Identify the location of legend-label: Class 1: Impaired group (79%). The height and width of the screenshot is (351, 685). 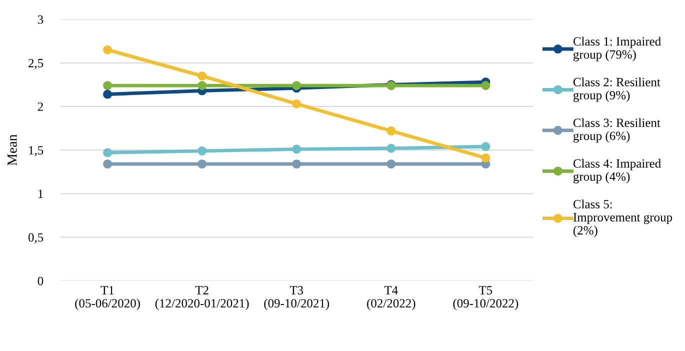
(617, 49).